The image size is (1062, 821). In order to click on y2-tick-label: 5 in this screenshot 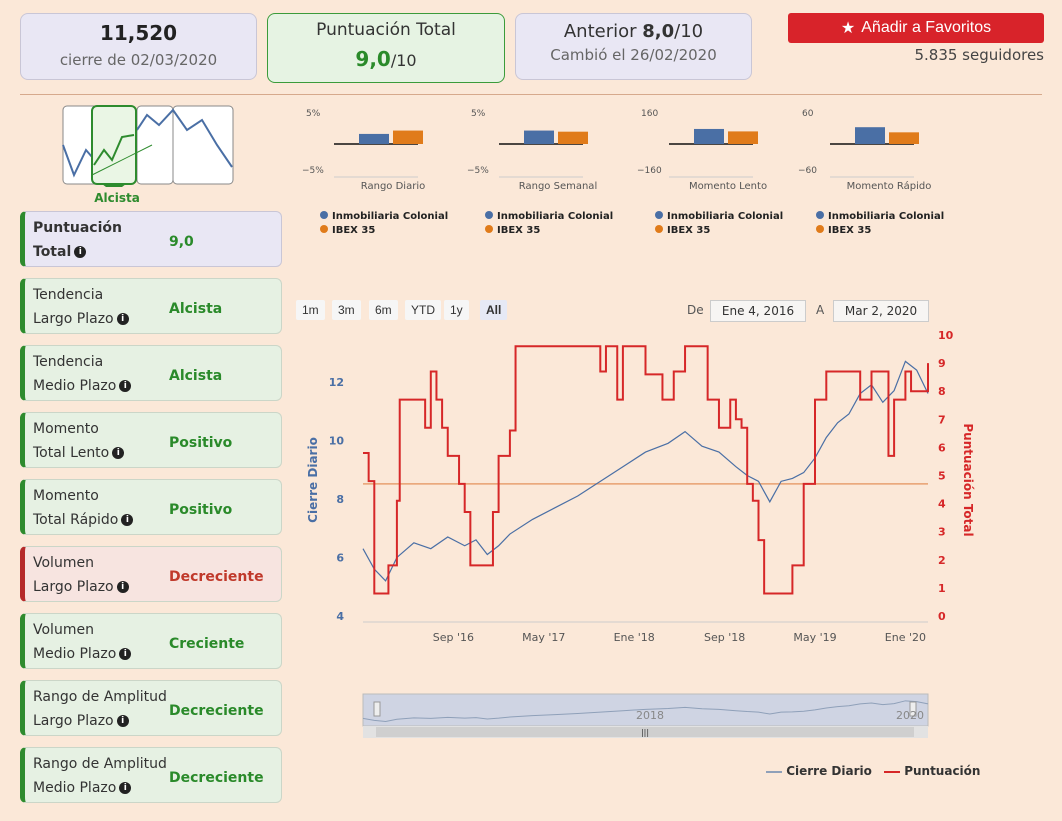, I will do `click(942, 476)`.